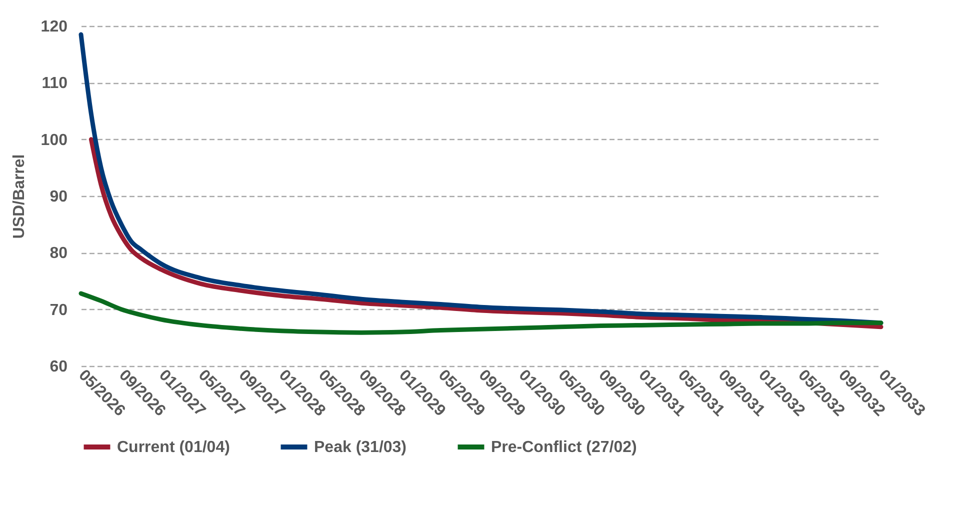 This screenshot has width=956, height=506. What do you see at coordinates (59, 367) in the screenshot?
I see `y-tick-label: 60` at bounding box center [59, 367].